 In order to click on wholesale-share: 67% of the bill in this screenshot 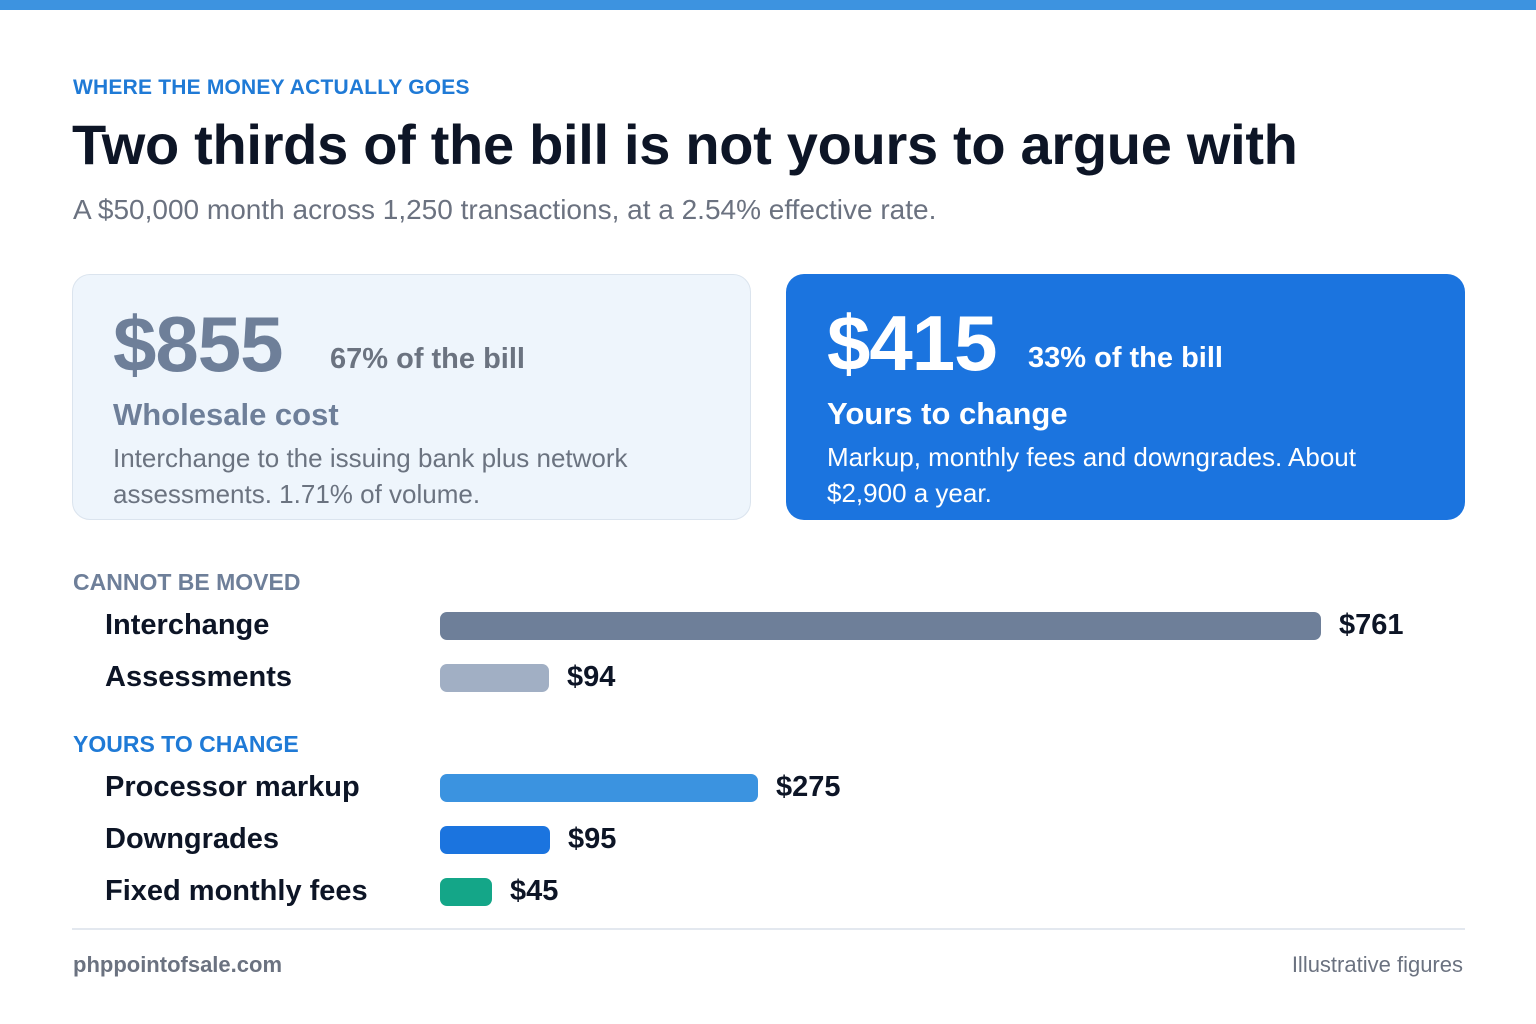, I will do `click(427, 359)`.